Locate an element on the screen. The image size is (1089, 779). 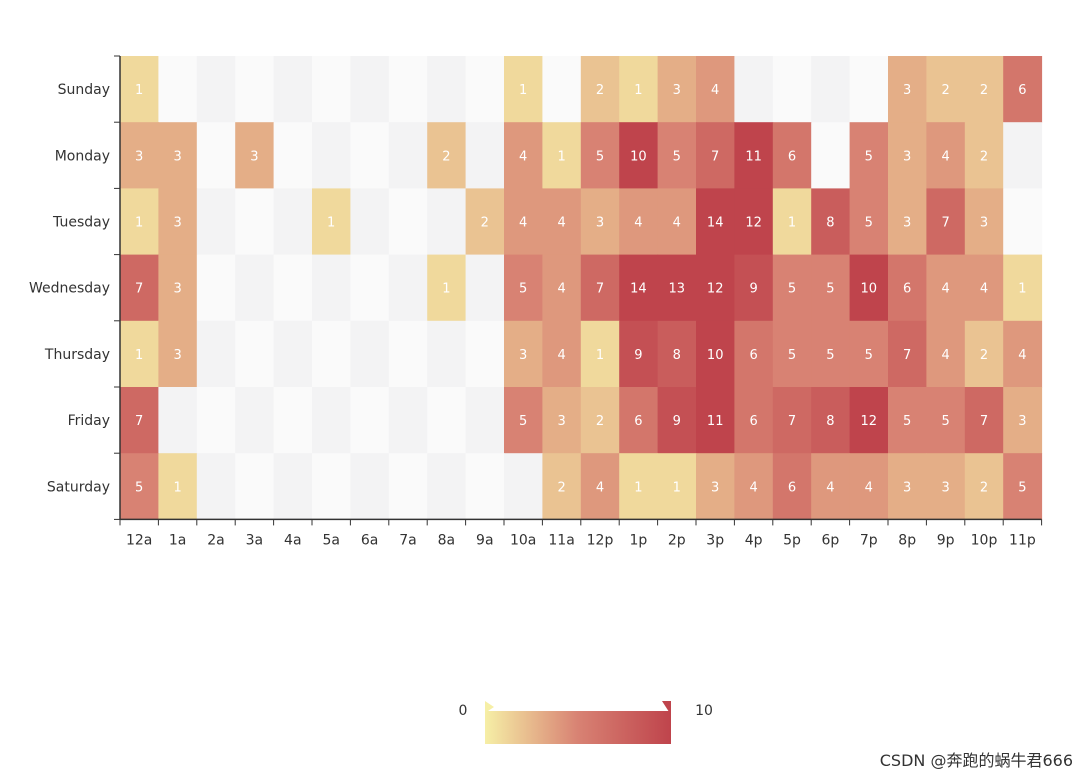
x-axis-label: 9a is located at coordinates (485, 540).